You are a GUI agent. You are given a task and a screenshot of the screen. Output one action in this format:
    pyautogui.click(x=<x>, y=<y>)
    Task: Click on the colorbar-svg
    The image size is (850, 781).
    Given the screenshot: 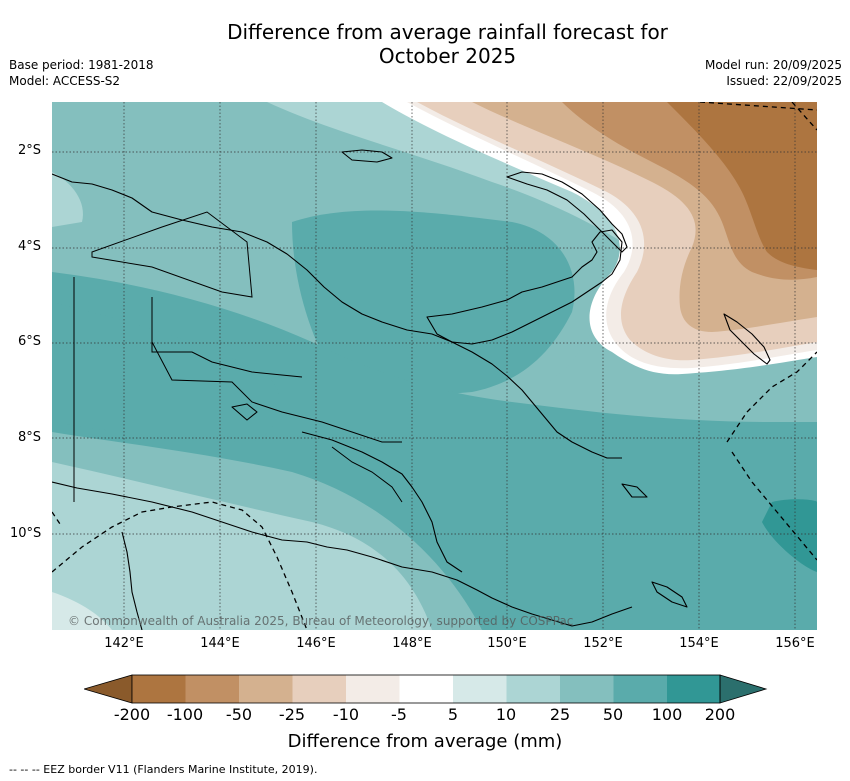 What is the action you would take?
    pyautogui.click(x=425, y=689)
    